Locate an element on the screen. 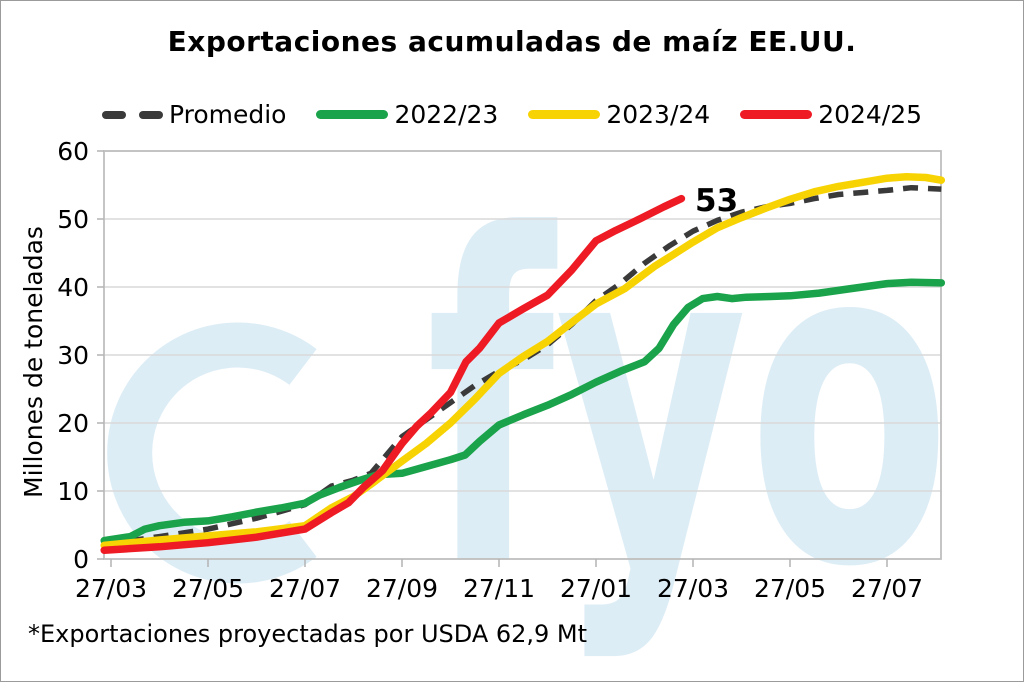 Image resolution: width=1024 pixels, height=682 pixels. red-series-data-label: 53 is located at coordinates (717, 201).